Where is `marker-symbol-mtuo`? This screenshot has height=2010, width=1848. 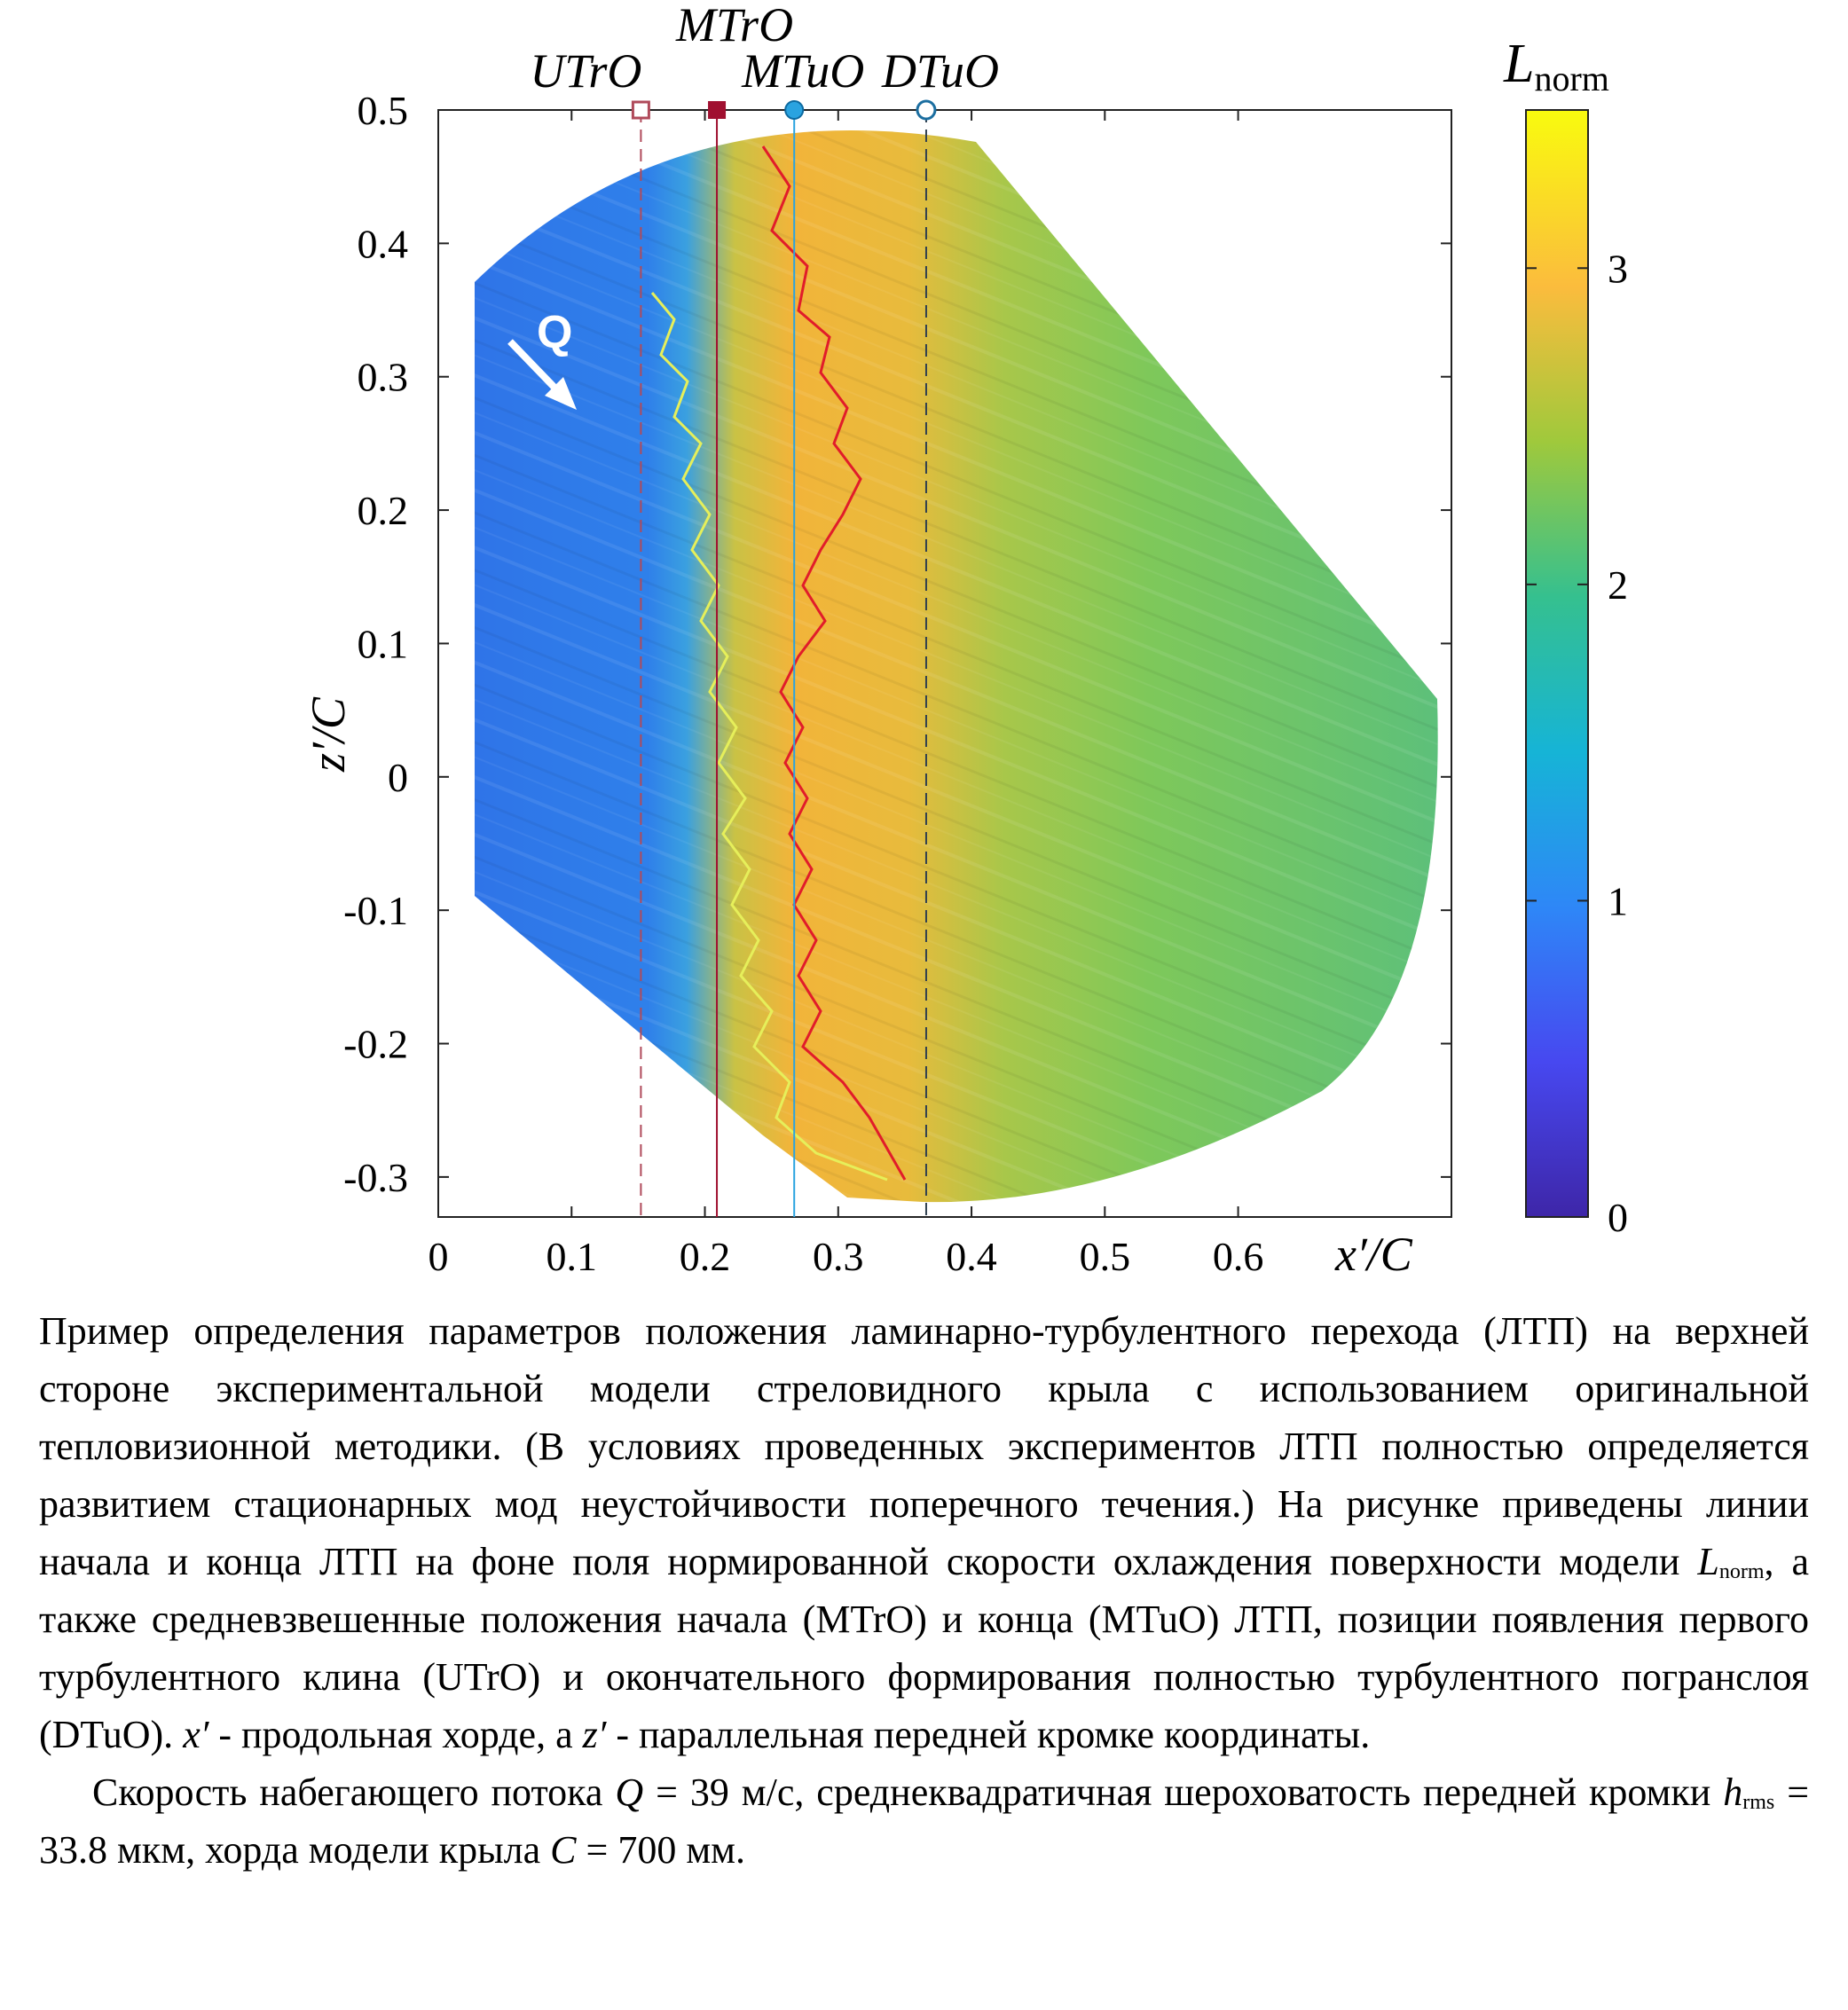 marker-symbol-mtuo is located at coordinates (794, 110).